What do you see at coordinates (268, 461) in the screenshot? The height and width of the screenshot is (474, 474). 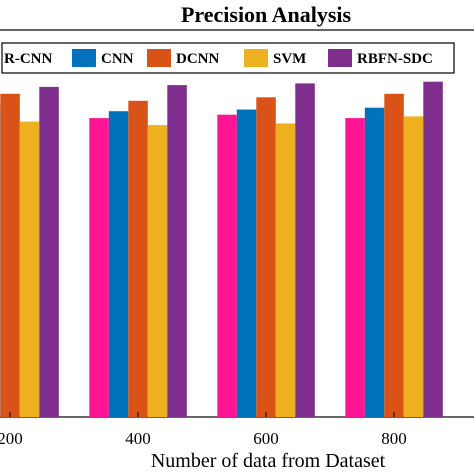 I see `x-axis-label: Number of data from Dataset` at bounding box center [268, 461].